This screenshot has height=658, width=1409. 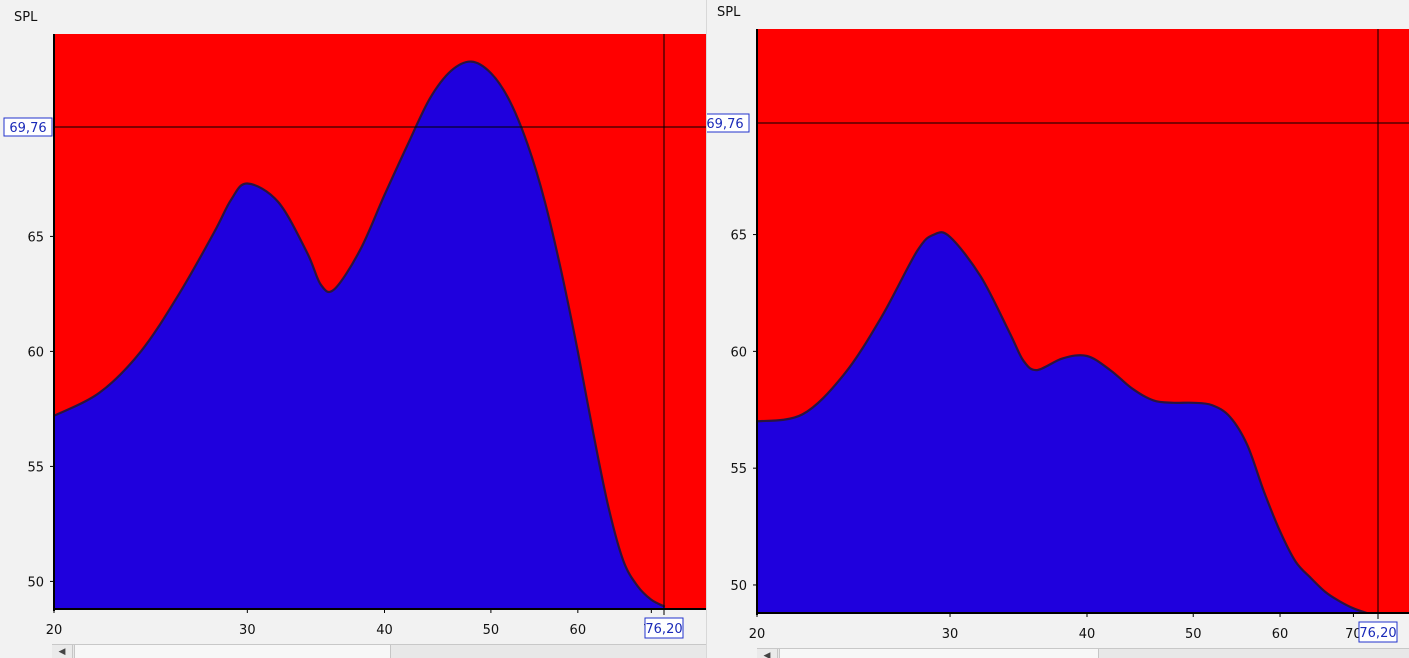 What do you see at coordinates (1353, 634) in the screenshot?
I see `x-tick-label: 70` at bounding box center [1353, 634].